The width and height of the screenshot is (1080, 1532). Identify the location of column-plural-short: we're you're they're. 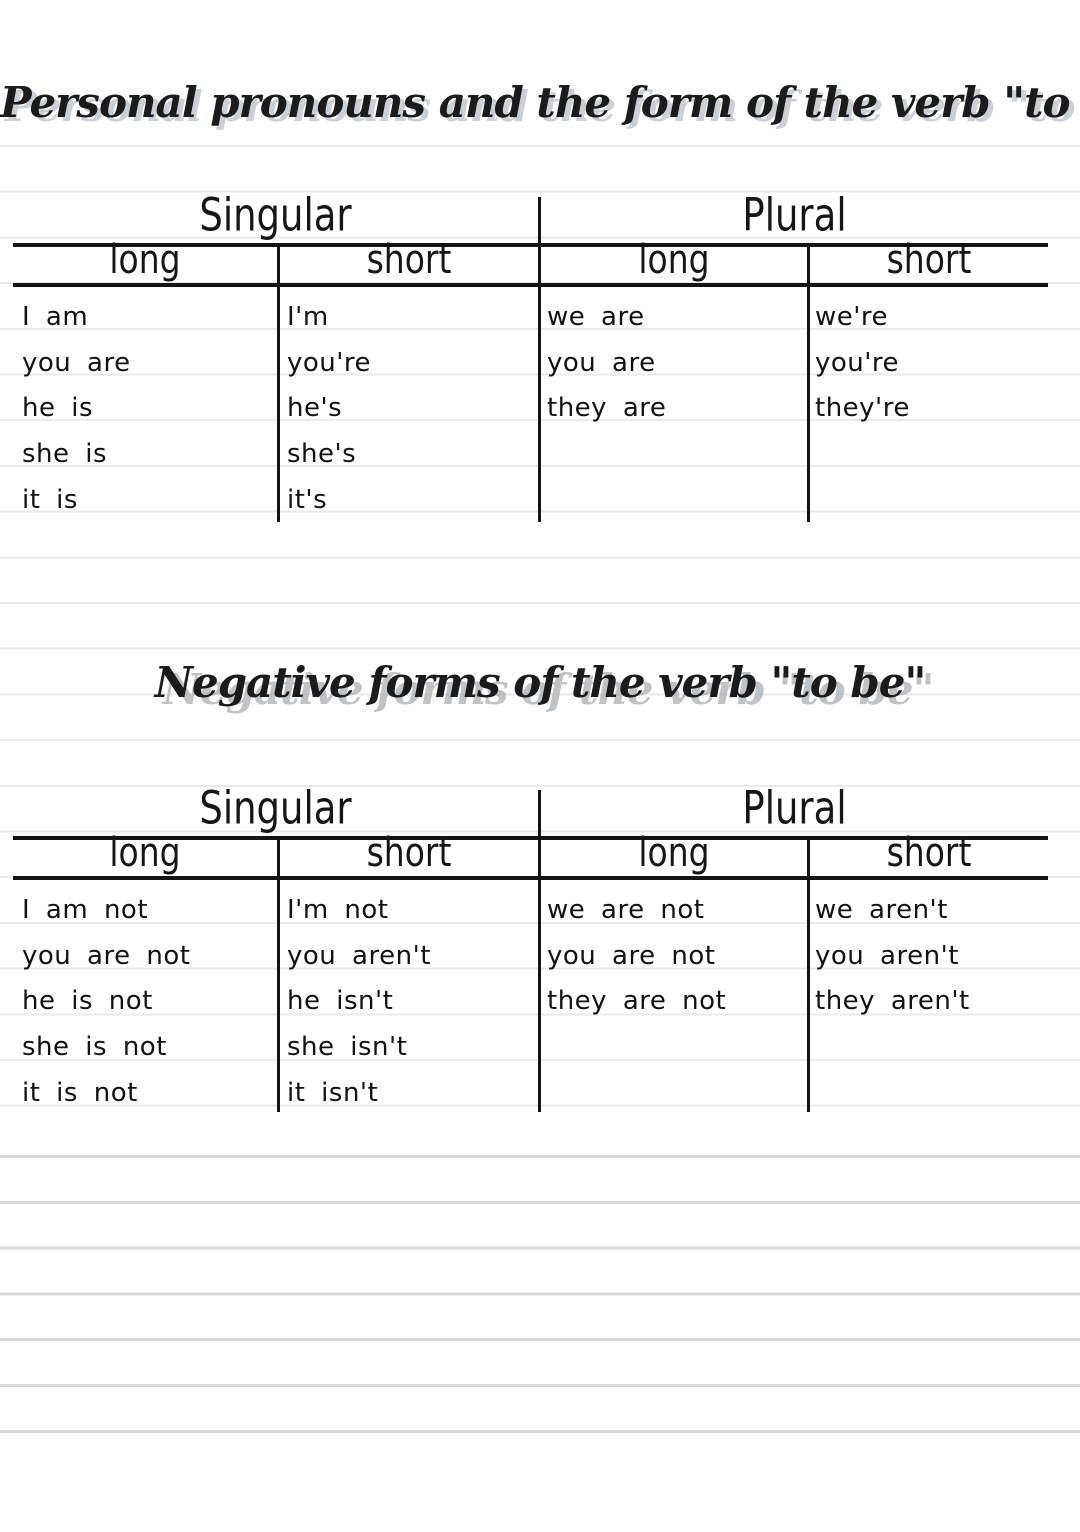
(862, 359).